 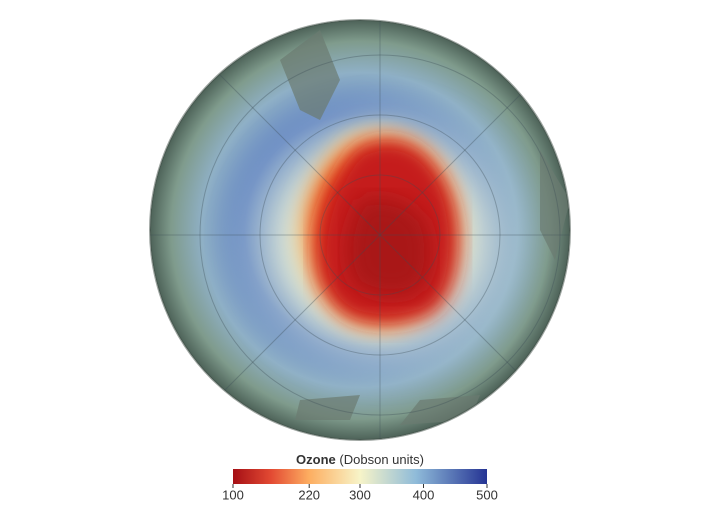 I want to click on tick-label: 220, so click(x=309, y=494).